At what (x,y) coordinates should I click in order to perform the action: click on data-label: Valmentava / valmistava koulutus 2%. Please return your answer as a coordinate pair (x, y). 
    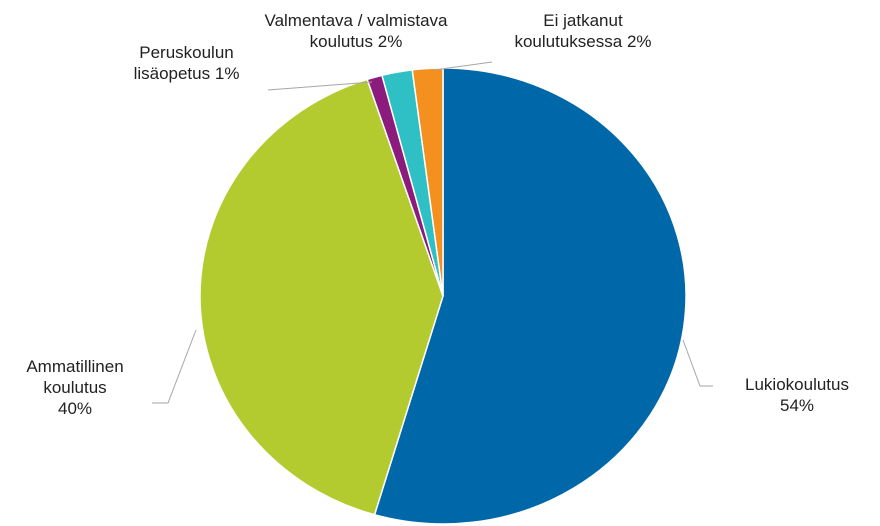
    Looking at the image, I should click on (356, 31).